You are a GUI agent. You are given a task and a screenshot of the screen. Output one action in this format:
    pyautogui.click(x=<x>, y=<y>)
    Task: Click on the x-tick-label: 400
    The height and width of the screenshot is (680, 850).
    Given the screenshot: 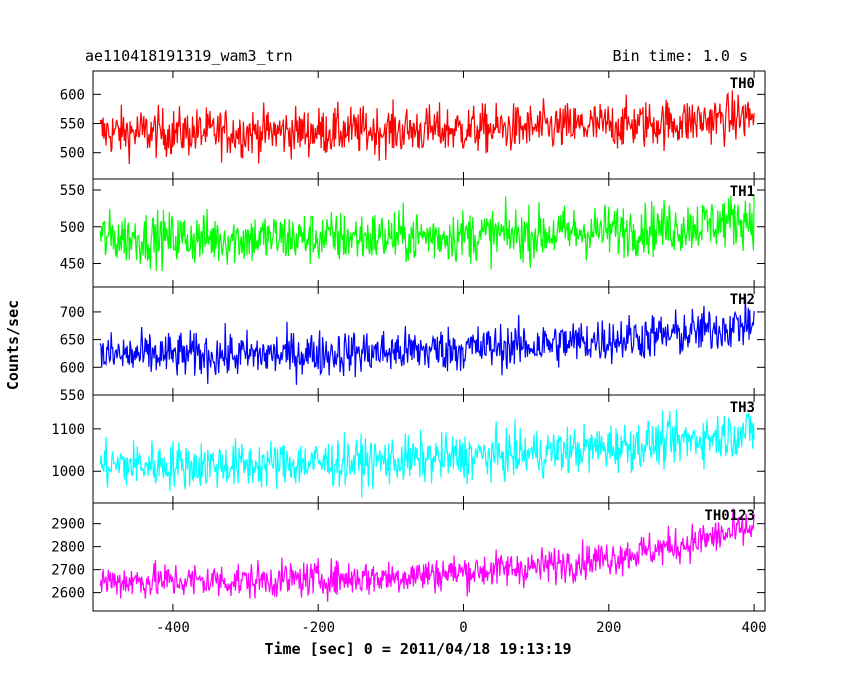 What is the action you would take?
    pyautogui.click(x=753, y=628)
    